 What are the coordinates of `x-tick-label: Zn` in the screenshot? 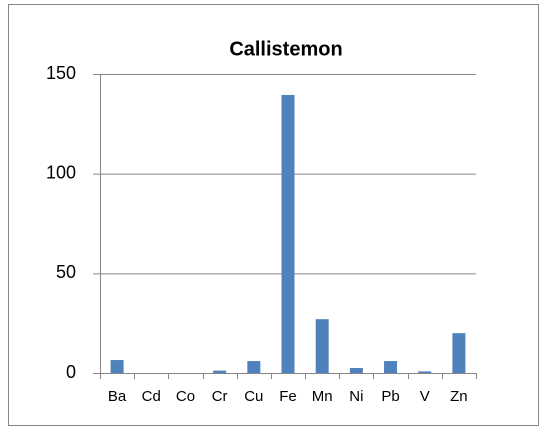 It's located at (459, 396).